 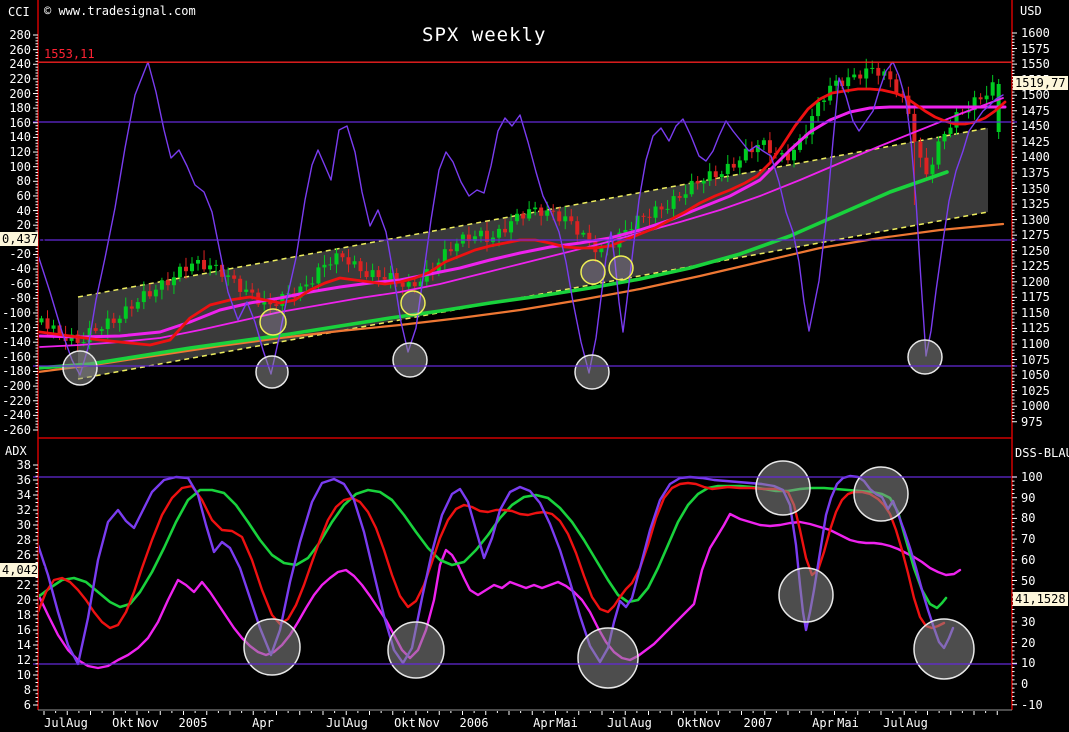 What do you see at coordinates (23, 585) in the screenshot?
I see `axis-tick-label: 22` at bounding box center [23, 585].